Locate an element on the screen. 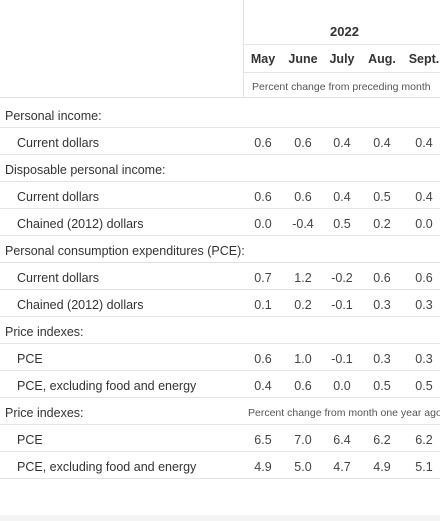  row-label: Personal consumption expenditures (PCE): is located at coordinates (125, 251).